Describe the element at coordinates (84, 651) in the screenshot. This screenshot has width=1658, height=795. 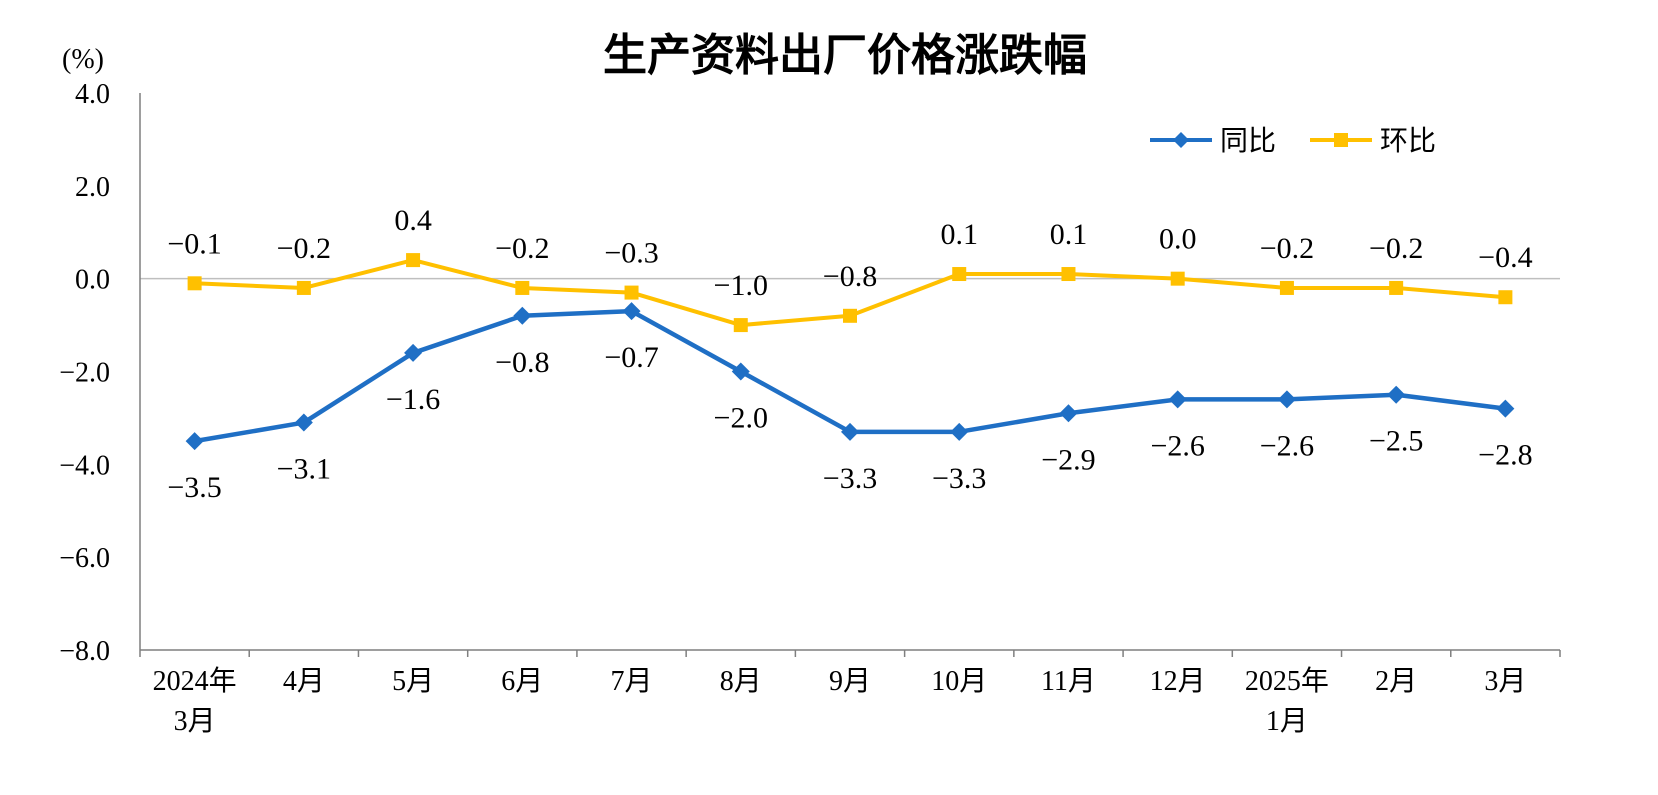
I see `y-tick-label: −8.0` at that location.